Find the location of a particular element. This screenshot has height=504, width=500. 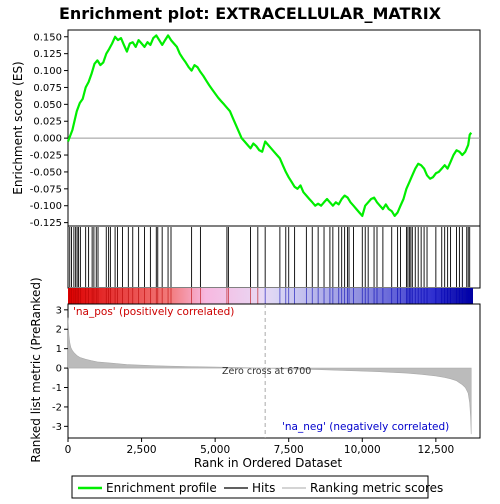

x-axis-label: Rank in Ordered Dataset is located at coordinates (268, 463).